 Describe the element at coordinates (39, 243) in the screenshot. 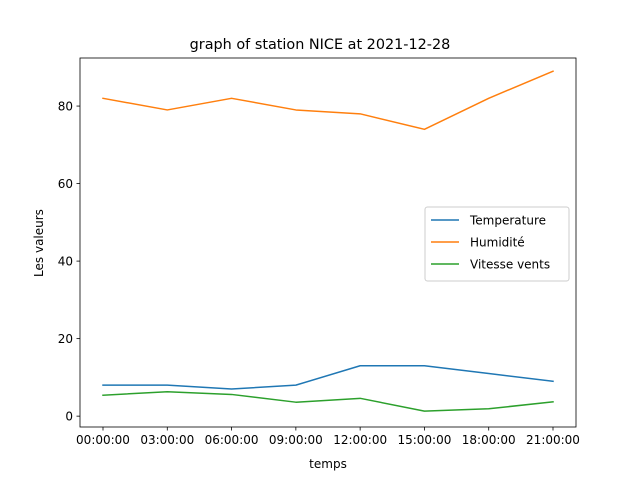

I see `y-axis-label: Les valeurs` at that location.